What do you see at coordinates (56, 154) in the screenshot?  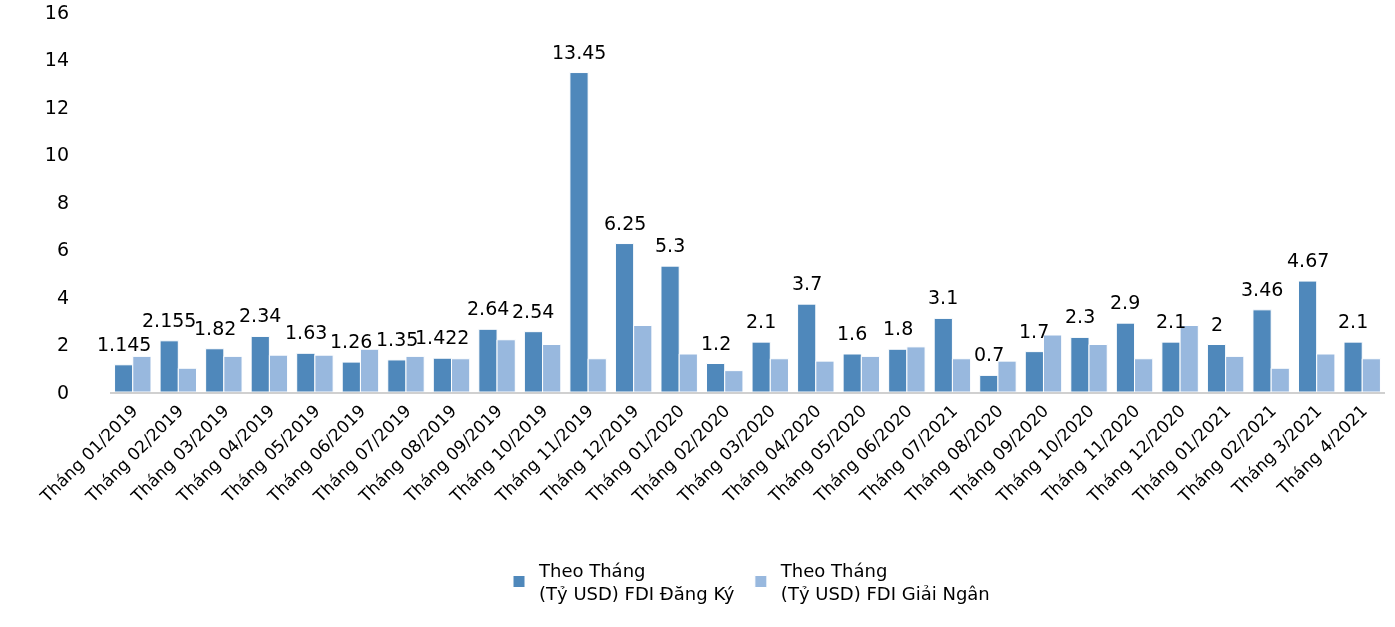 I see `y-tick-label: 10` at bounding box center [56, 154].